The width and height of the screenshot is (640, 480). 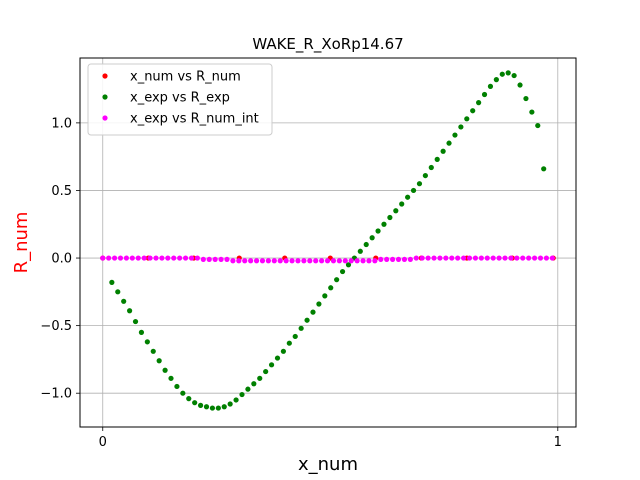 What do you see at coordinates (61, 191) in the screenshot?
I see `y-tick-label: 0.5` at bounding box center [61, 191].